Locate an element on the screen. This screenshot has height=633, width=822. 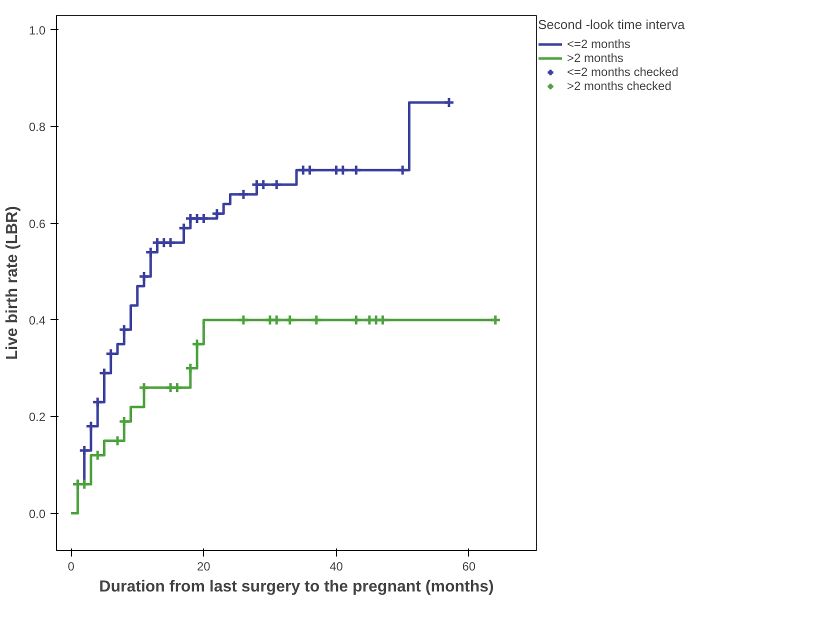
y-tick-label: 0.6 is located at coordinates (37, 223).